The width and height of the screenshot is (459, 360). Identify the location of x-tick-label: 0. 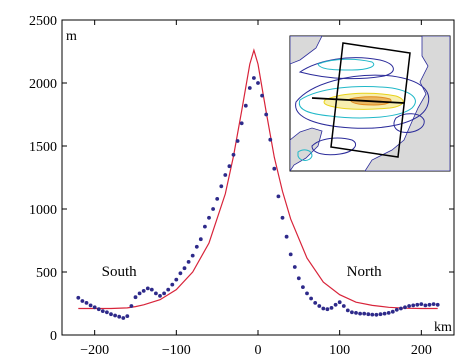
(258, 350).